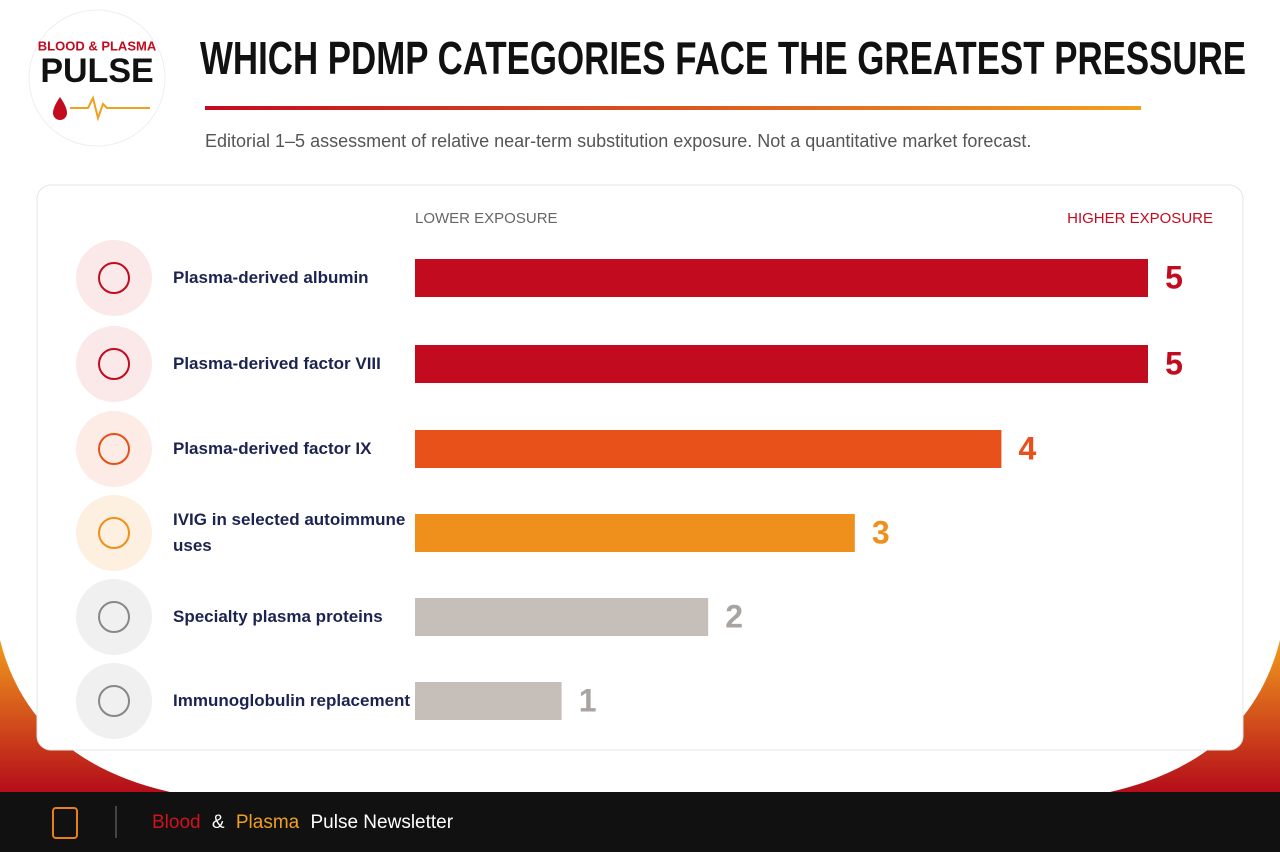 This screenshot has width=1280, height=852. Describe the element at coordinates (673, 108) in the screenshot. I see `title-rule` at that location.